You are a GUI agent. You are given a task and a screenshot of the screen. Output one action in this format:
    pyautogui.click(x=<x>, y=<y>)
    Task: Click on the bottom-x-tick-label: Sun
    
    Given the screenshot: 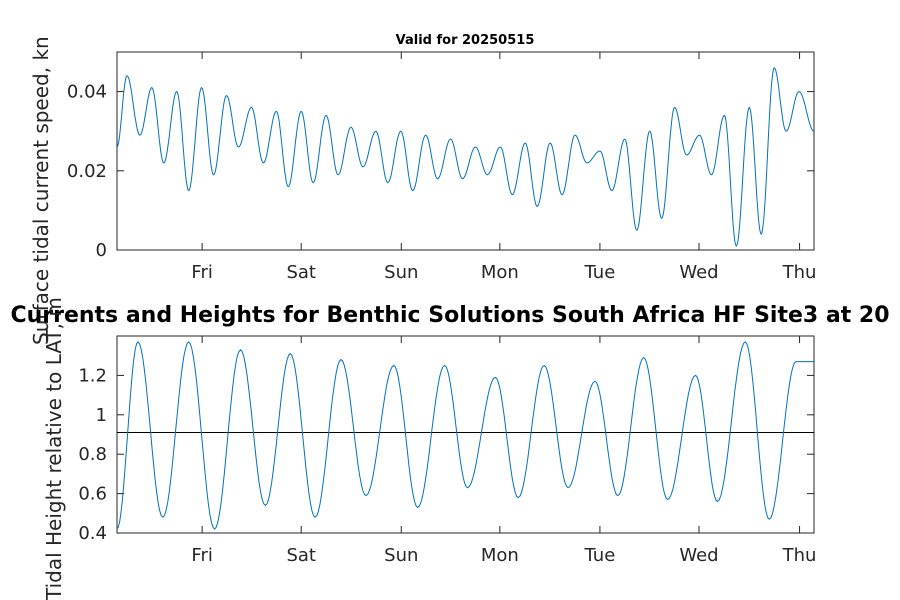 What is the action you would take?
    pyautogui.click(x=401, y=555)
    